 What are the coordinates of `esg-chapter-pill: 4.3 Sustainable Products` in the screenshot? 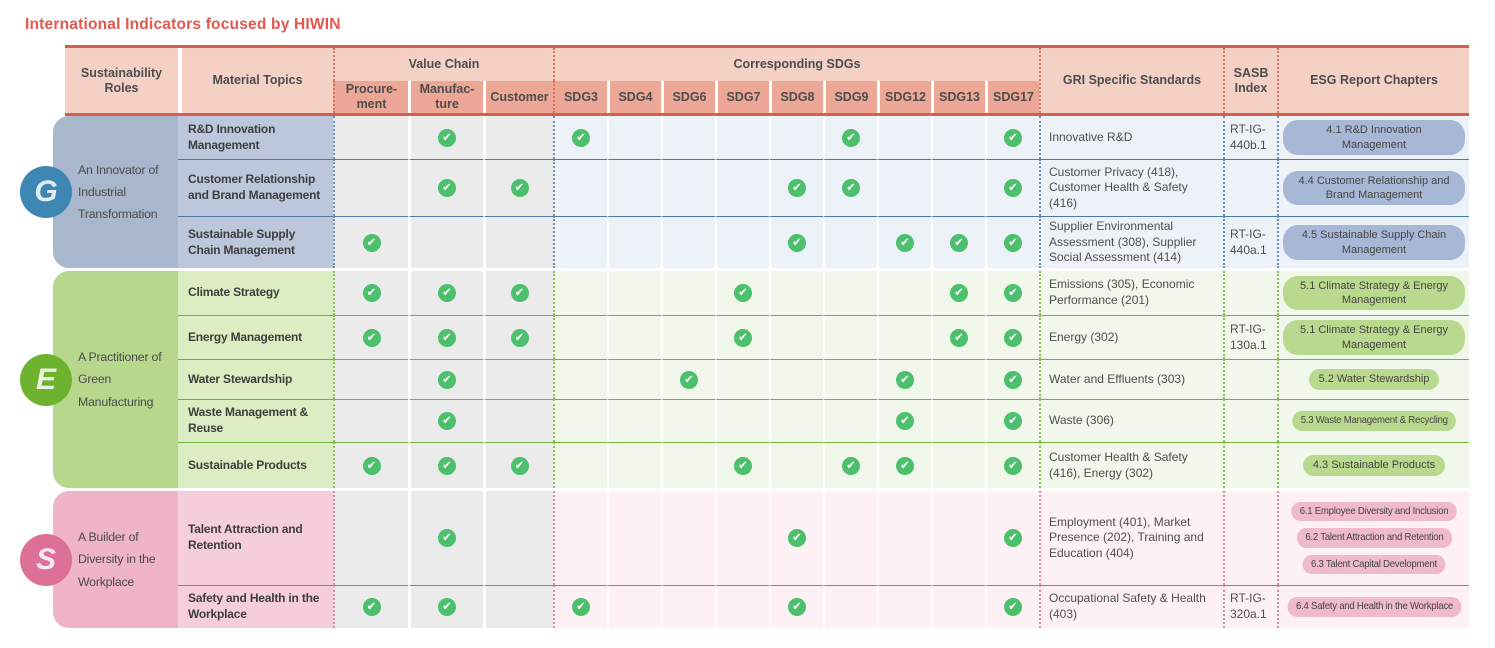 It's located at (1374, 465).